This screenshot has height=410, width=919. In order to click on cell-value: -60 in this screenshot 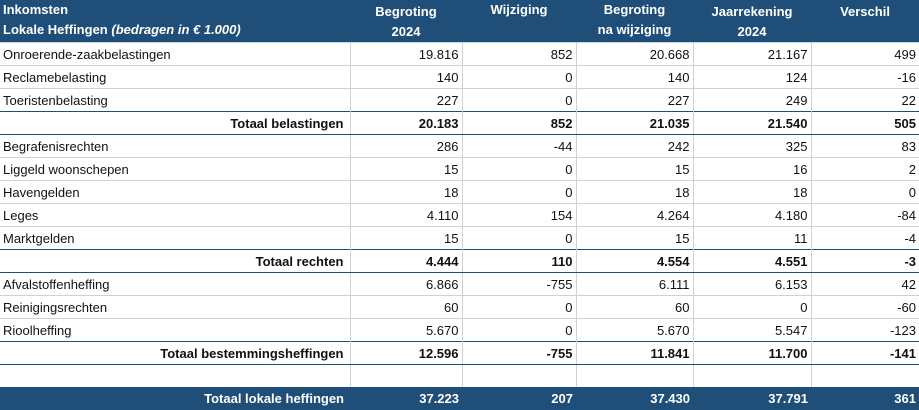, I will do `click(864, 307)`.